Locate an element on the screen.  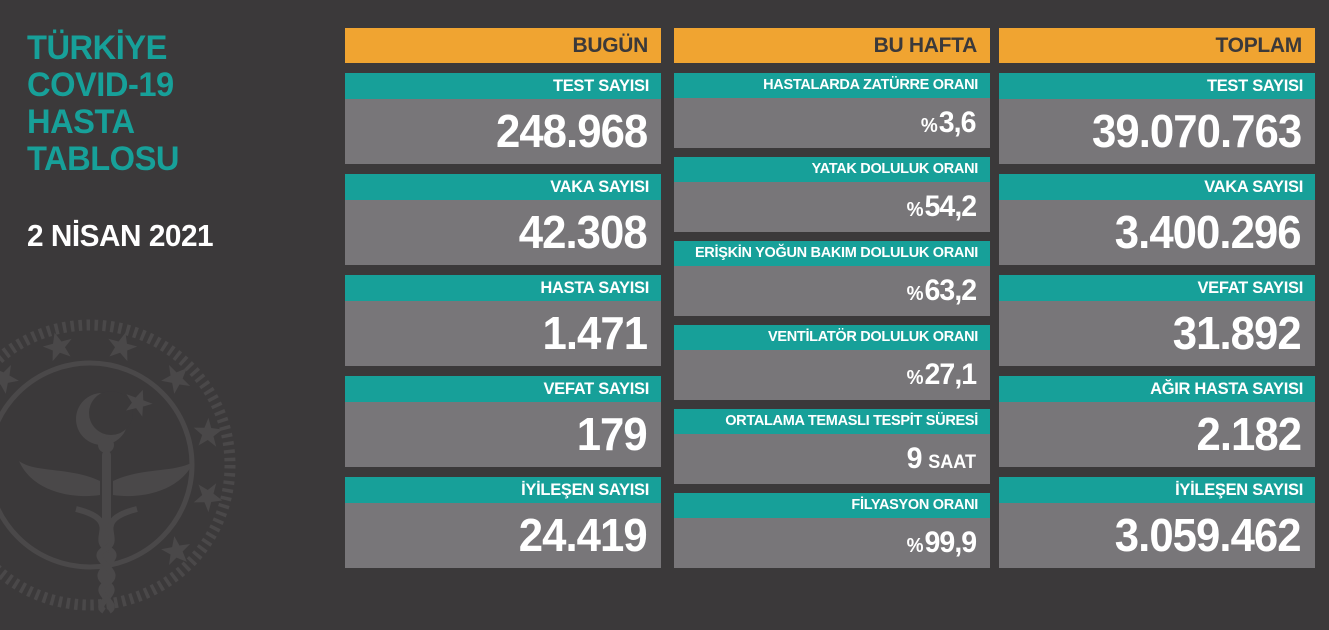
stat-value: 179 is located at coordinates (503, 434).